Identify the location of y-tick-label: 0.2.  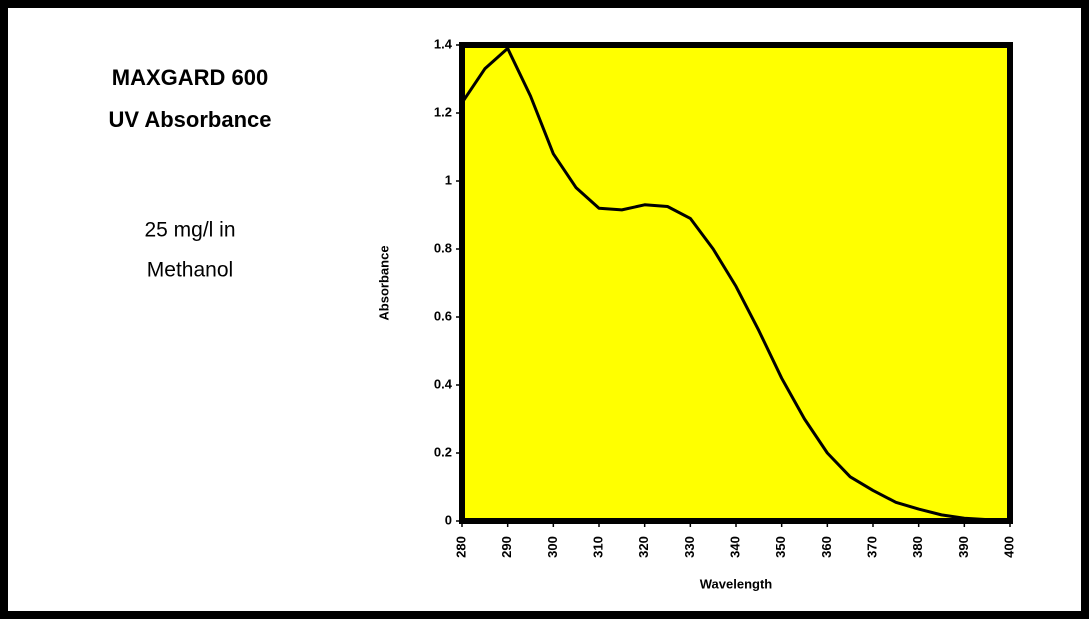
(443, 451).